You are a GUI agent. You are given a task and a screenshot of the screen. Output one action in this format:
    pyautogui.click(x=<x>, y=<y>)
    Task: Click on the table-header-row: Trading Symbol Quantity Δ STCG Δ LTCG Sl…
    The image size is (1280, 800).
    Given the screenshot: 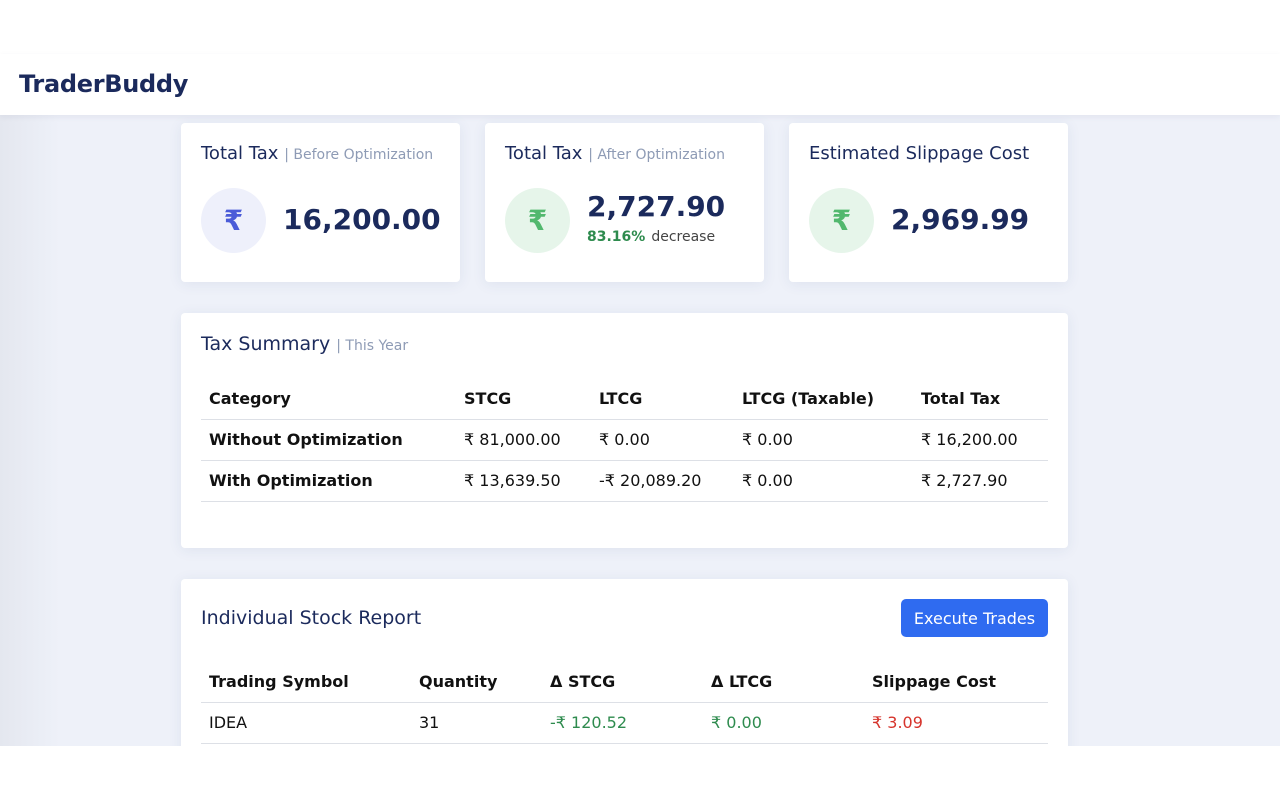 What is the action you would take?
    pyautogui.click(x=624, y=682)
    